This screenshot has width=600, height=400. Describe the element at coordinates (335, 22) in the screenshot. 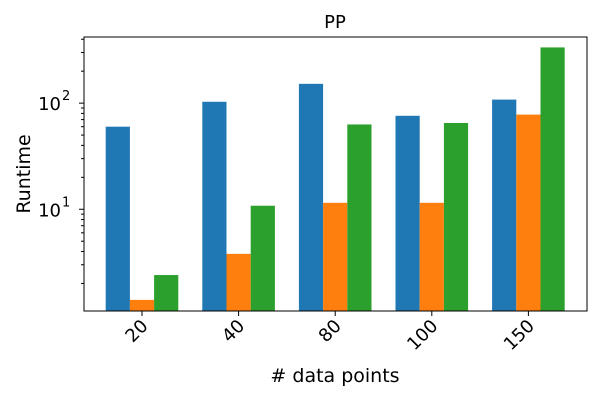

I see `chart-title: PP` at that location.